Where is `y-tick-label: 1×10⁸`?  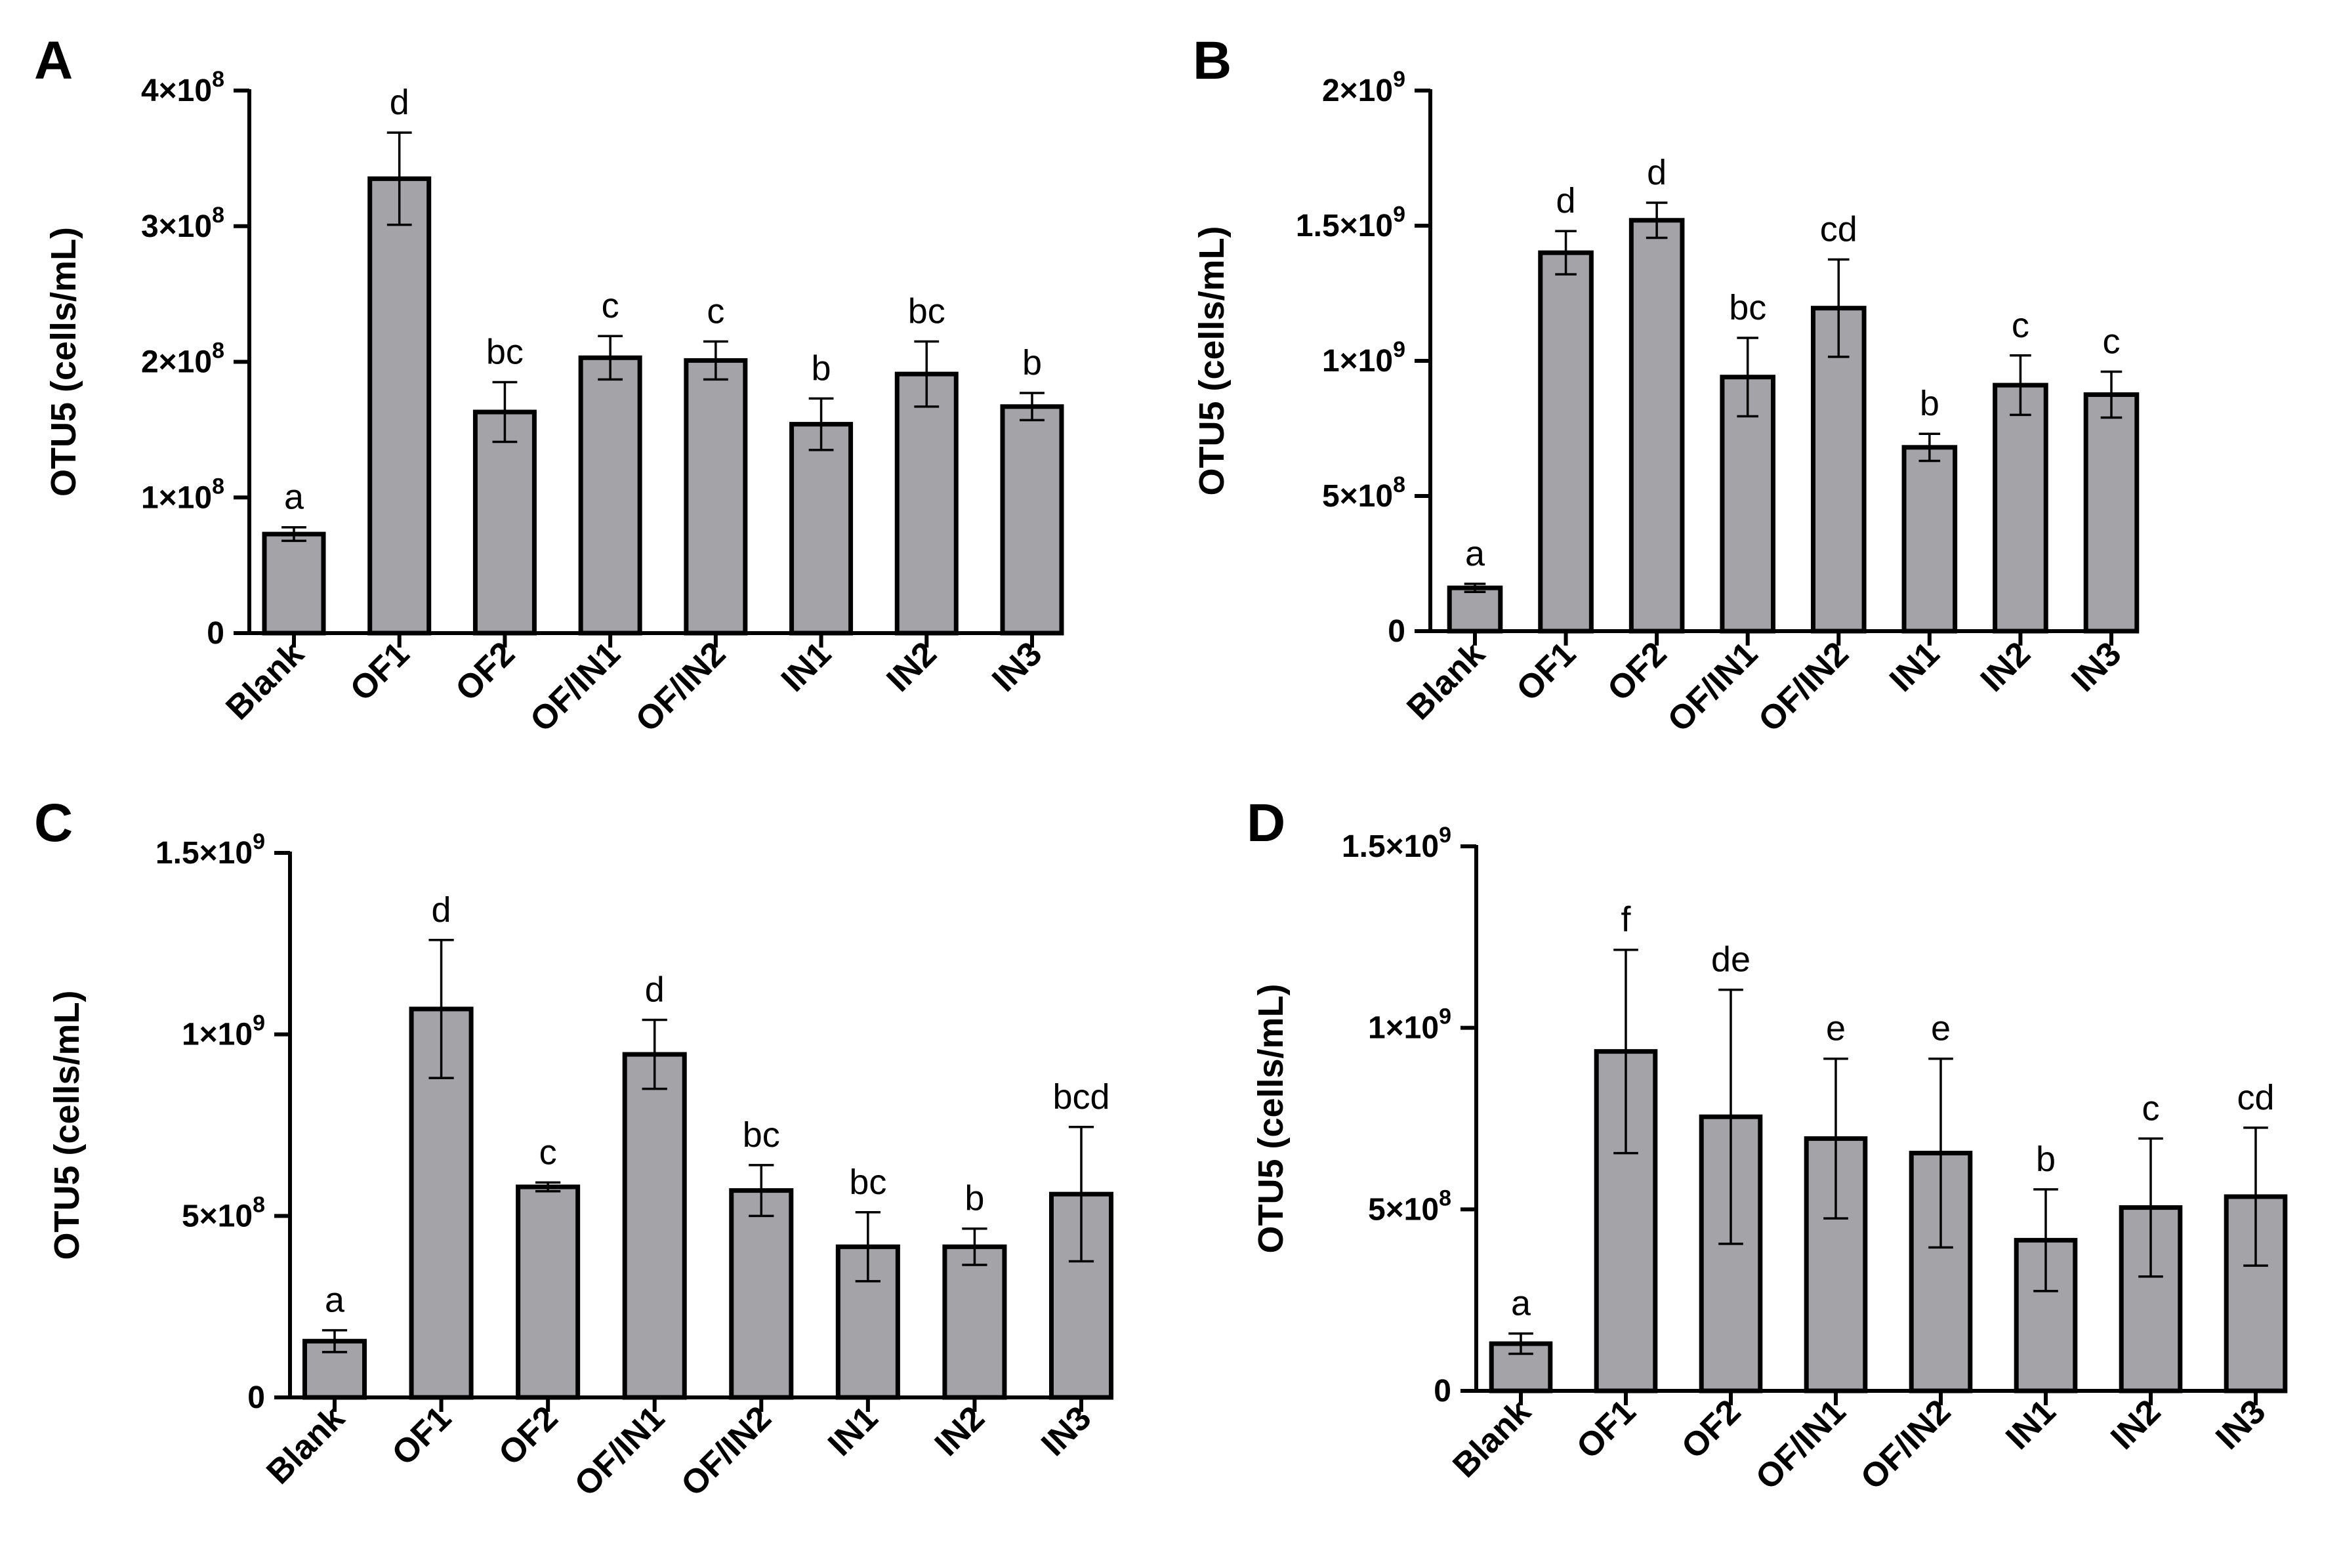 y-tick-label: 1×10⁸ is located at coordinates (183, 494).